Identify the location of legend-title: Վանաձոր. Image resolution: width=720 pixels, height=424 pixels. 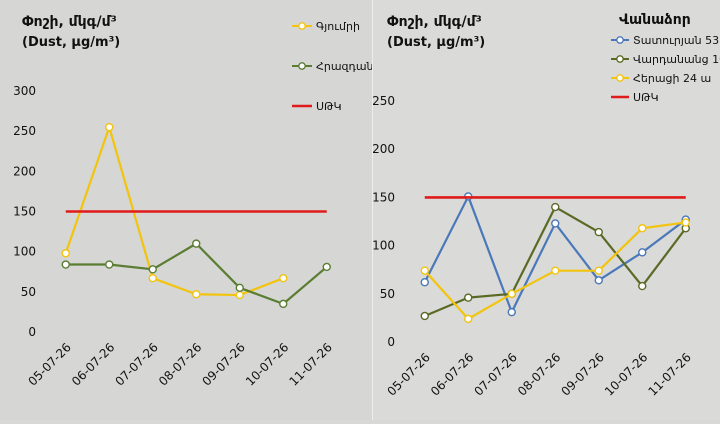
(655, 20).